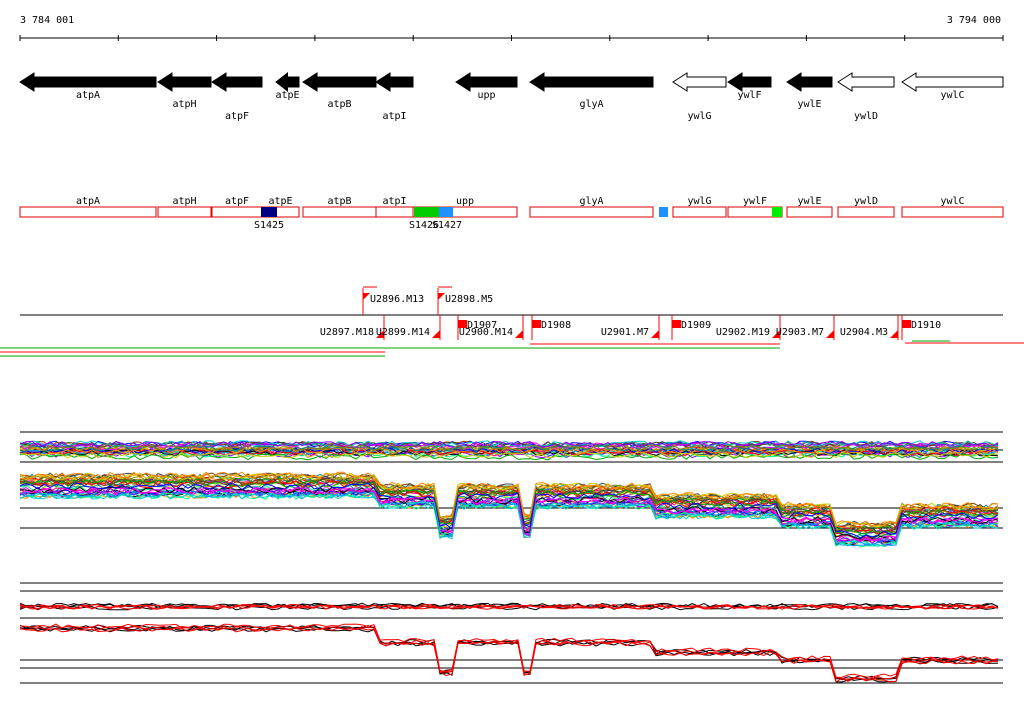  What do you see at coordinates (591, 212) in the screenshot?
I see `gene-box-glyA` at bounding box center [591, 212].